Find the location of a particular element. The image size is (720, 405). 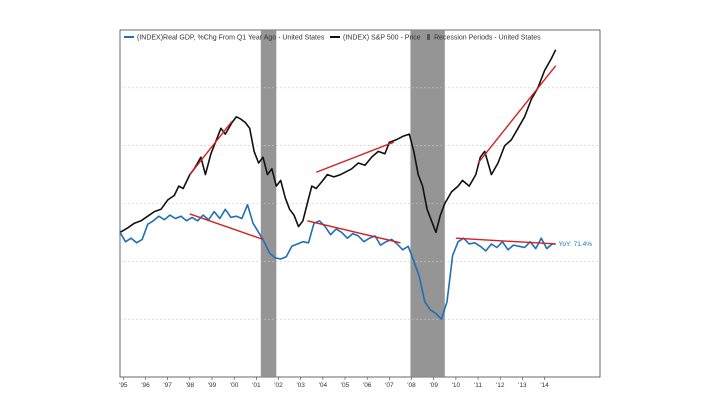

x-tick-label: '06 is located at coordinates (367, 385).